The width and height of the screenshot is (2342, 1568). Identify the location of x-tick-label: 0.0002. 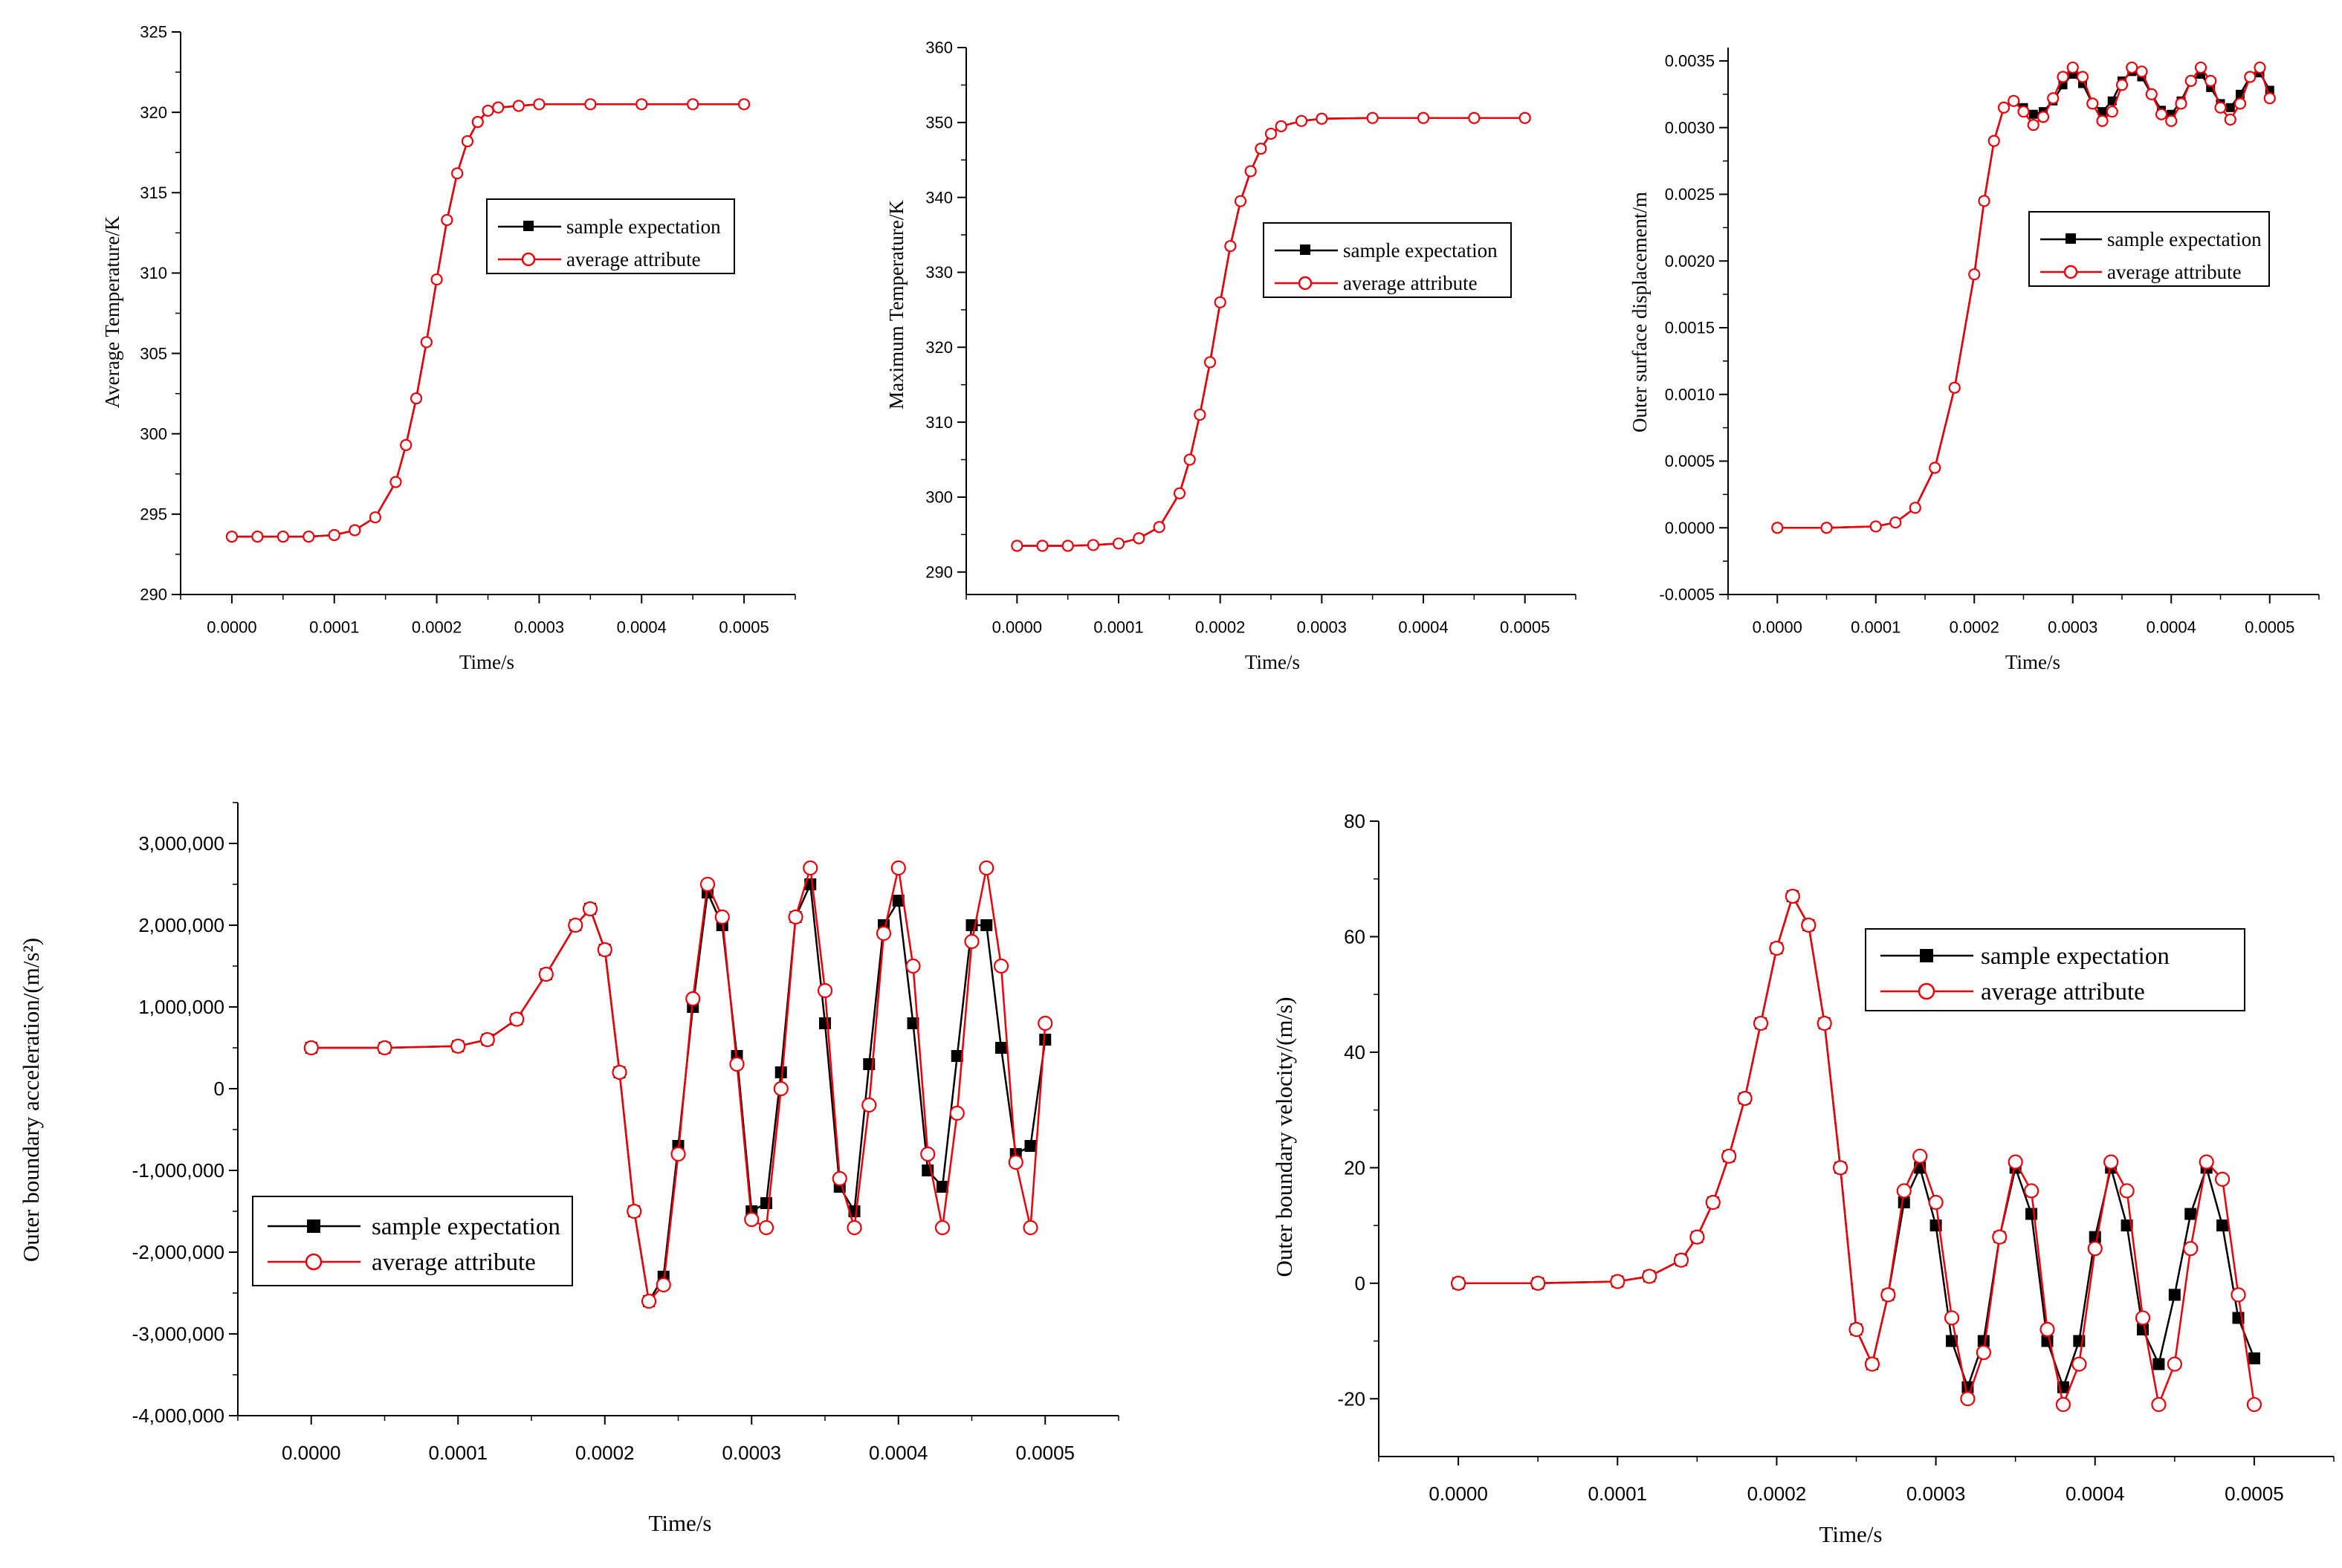
(605, 1453).